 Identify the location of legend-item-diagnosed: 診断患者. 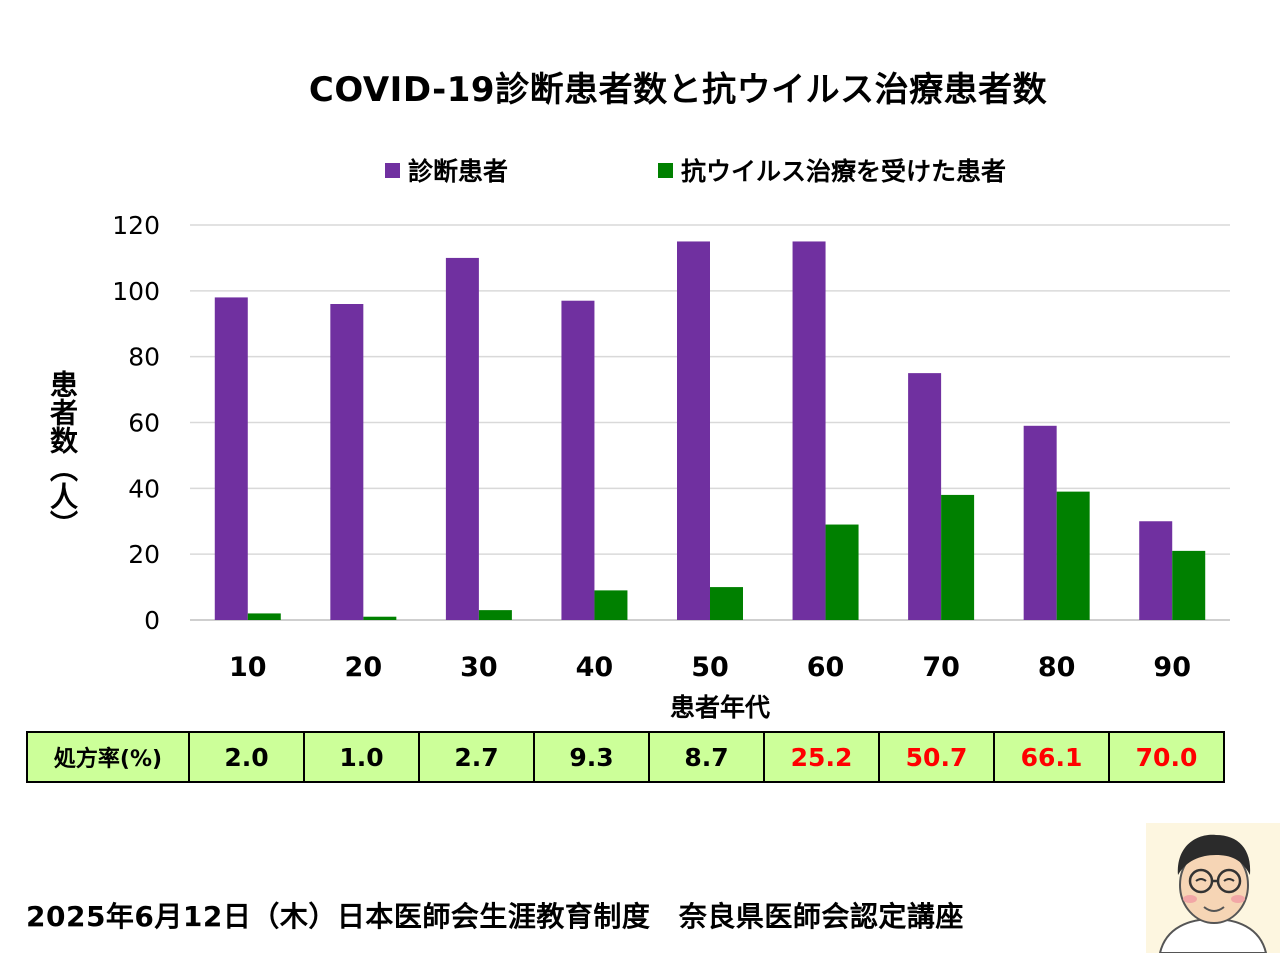
(446, 170).